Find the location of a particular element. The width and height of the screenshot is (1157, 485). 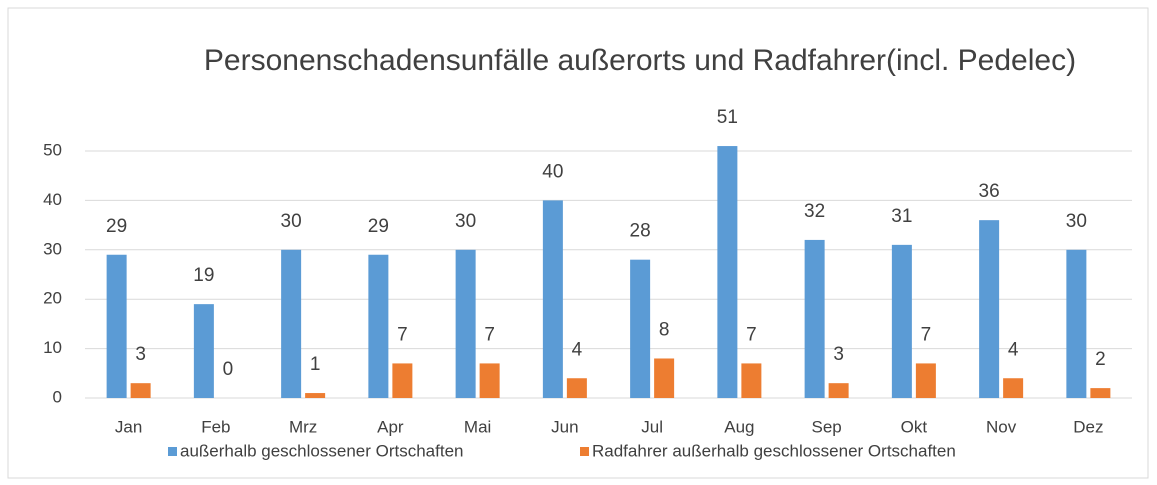

x-tick-label: Nov is located at coordinates (1001, 426).